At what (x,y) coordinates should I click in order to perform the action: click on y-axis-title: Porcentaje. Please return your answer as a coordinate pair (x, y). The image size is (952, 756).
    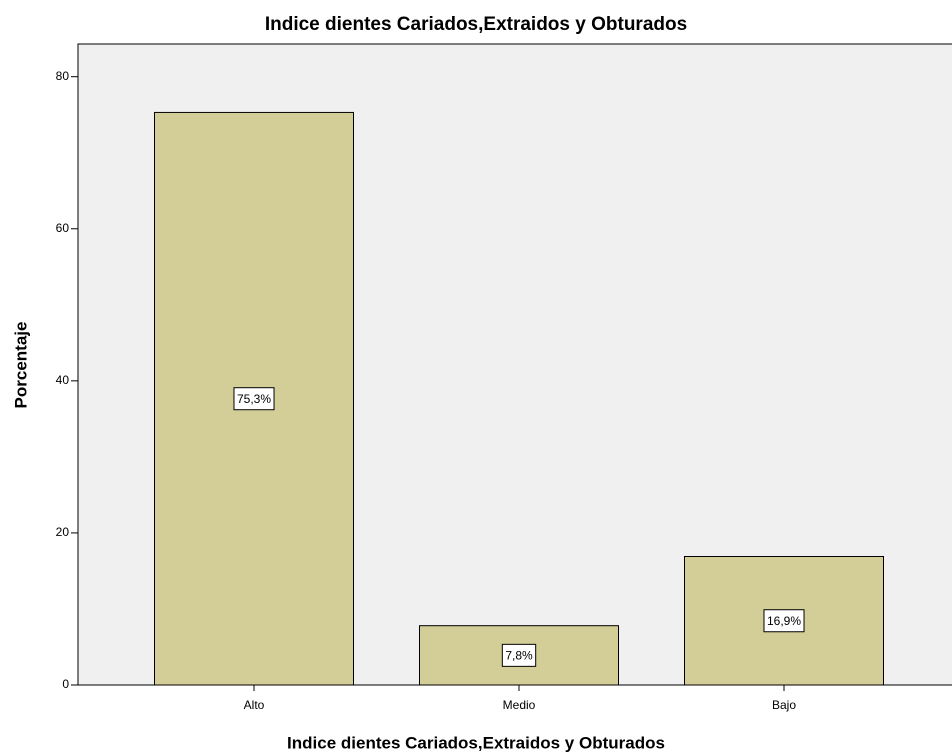
    Looking at the image, I should click on (20, 365).